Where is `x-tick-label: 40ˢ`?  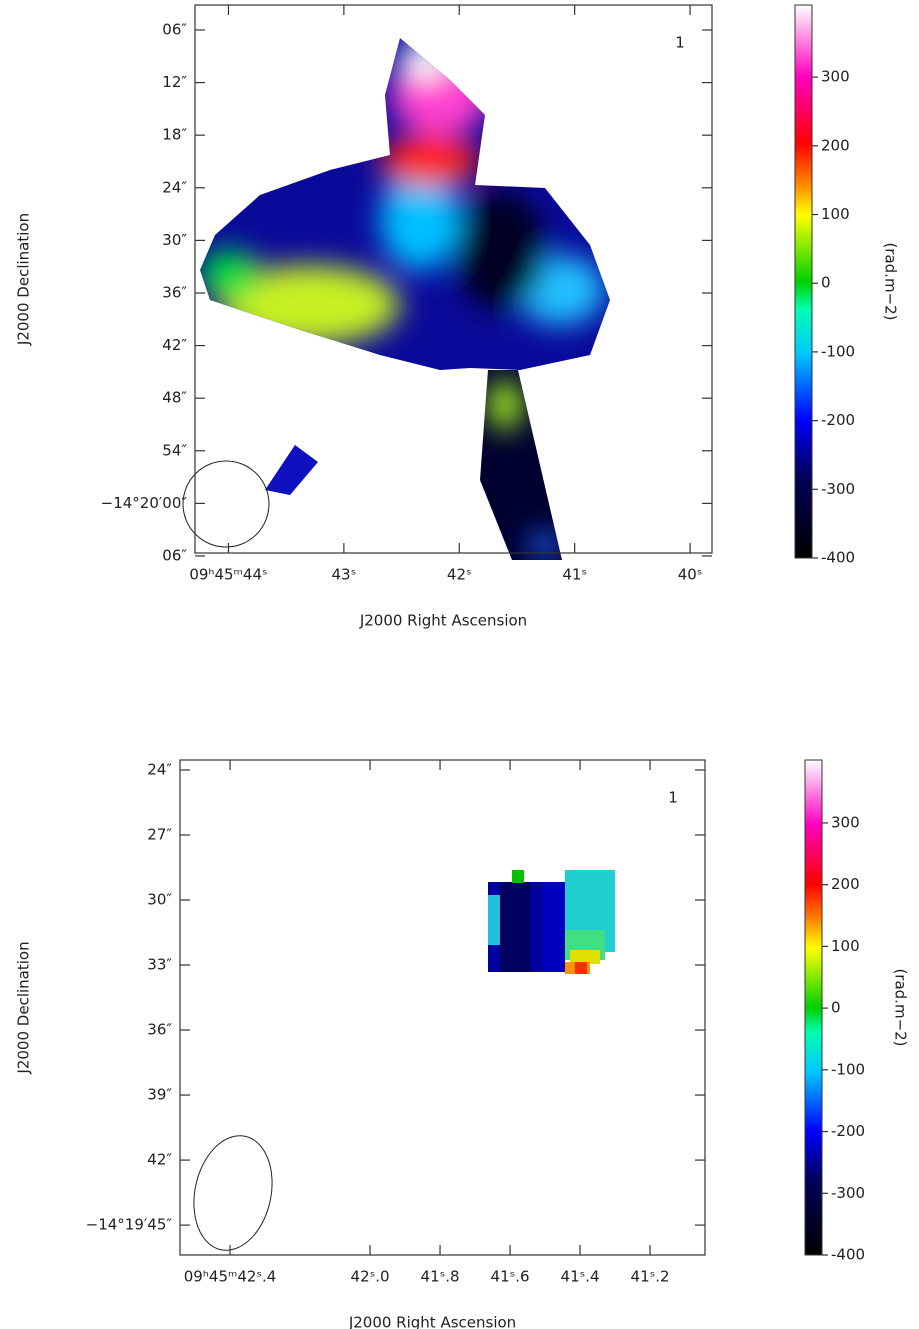
x-tick-label: 40ˢ is located at coordinates (690, 575).